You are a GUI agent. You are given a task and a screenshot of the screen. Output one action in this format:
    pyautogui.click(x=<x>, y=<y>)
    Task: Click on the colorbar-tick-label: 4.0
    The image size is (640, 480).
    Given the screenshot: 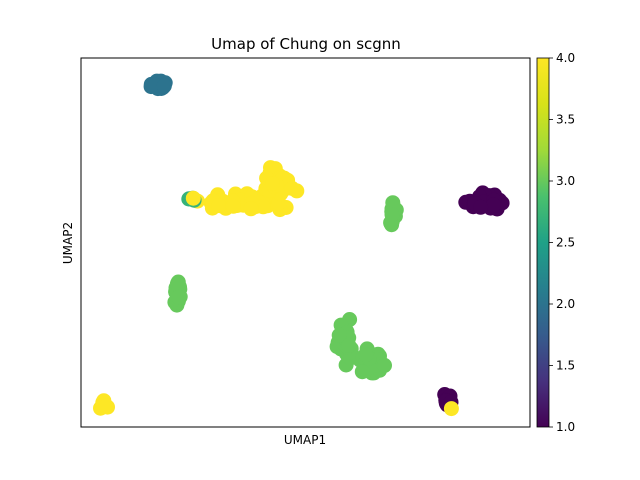 What is the action you would take?
    pyautogui.click(x=565, y=58)
    